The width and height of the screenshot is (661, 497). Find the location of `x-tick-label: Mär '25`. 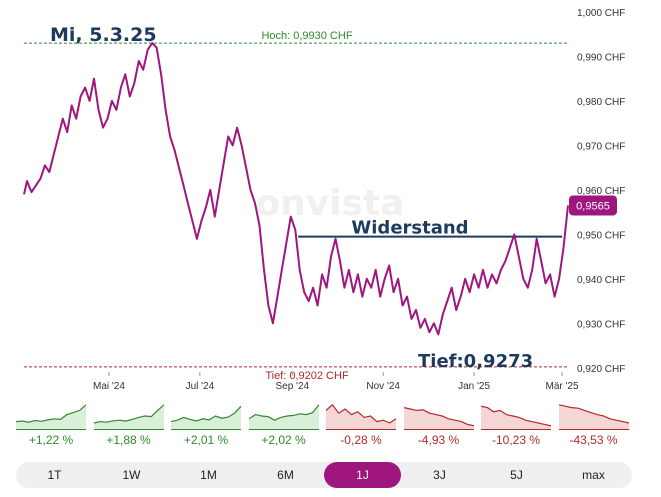

x-tick-label: Mär '25 is located at coordinates (562, 386).